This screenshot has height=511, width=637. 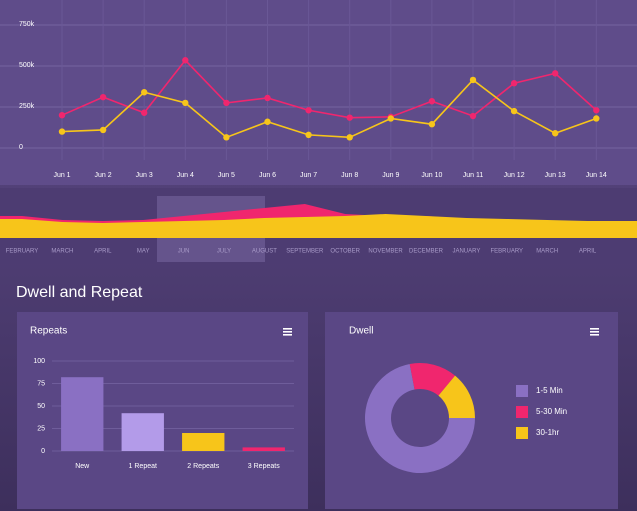 What do you see at coordinates (203, 466) in the screenshot?
I see `x-tick-label: 2 Repeats` at bounding box center [203, 466].